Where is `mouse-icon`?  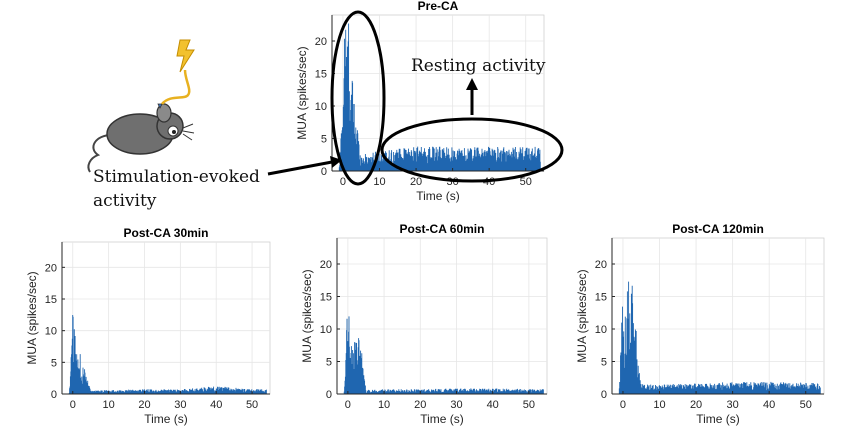 mouse-icon is located at coordinates (141, 121).